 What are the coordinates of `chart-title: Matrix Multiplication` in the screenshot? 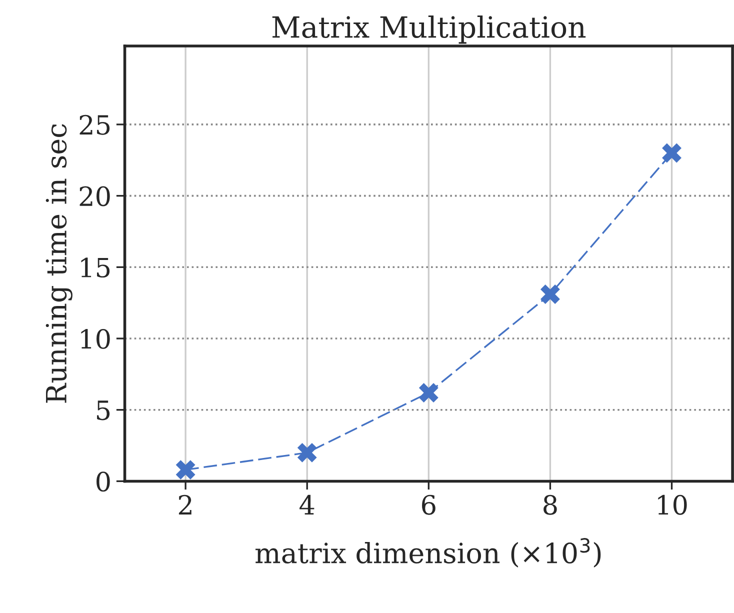 It's located at (429, 29).